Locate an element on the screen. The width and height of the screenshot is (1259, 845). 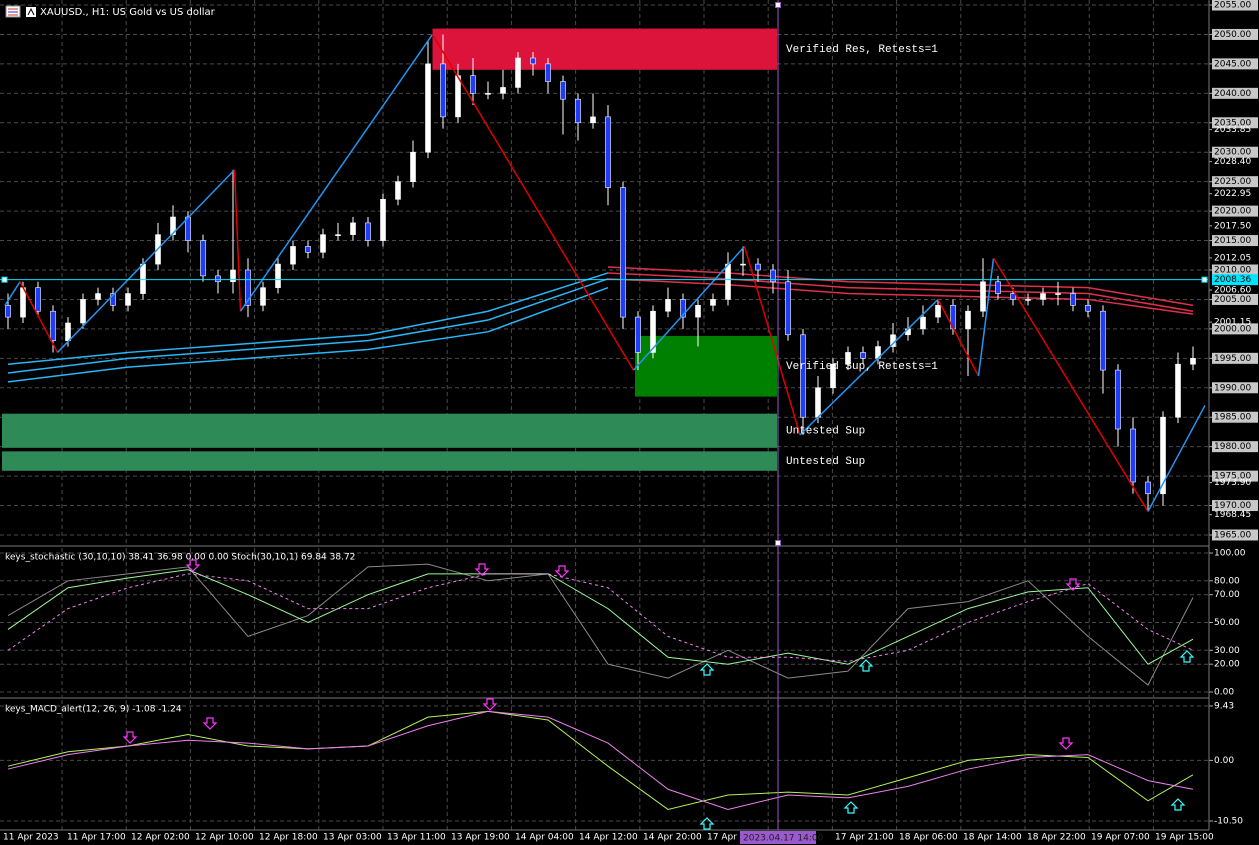
buy-arrow is located at coordinates (866, 665).